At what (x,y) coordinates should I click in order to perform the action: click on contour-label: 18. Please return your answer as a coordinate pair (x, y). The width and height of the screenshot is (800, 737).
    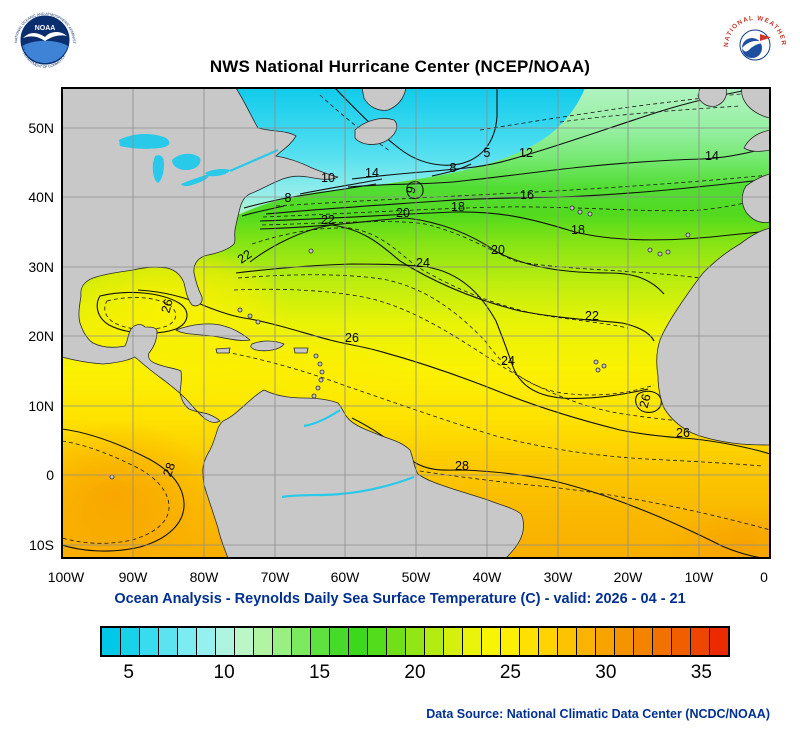
    Looking at the image, I should click on (458, 207).